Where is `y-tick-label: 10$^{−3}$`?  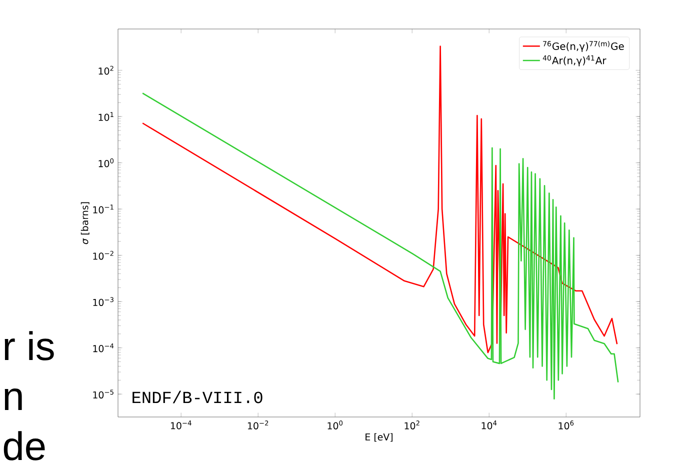
y-tick-label: 10$^{−3}$ is located at coordinates (103, 301).